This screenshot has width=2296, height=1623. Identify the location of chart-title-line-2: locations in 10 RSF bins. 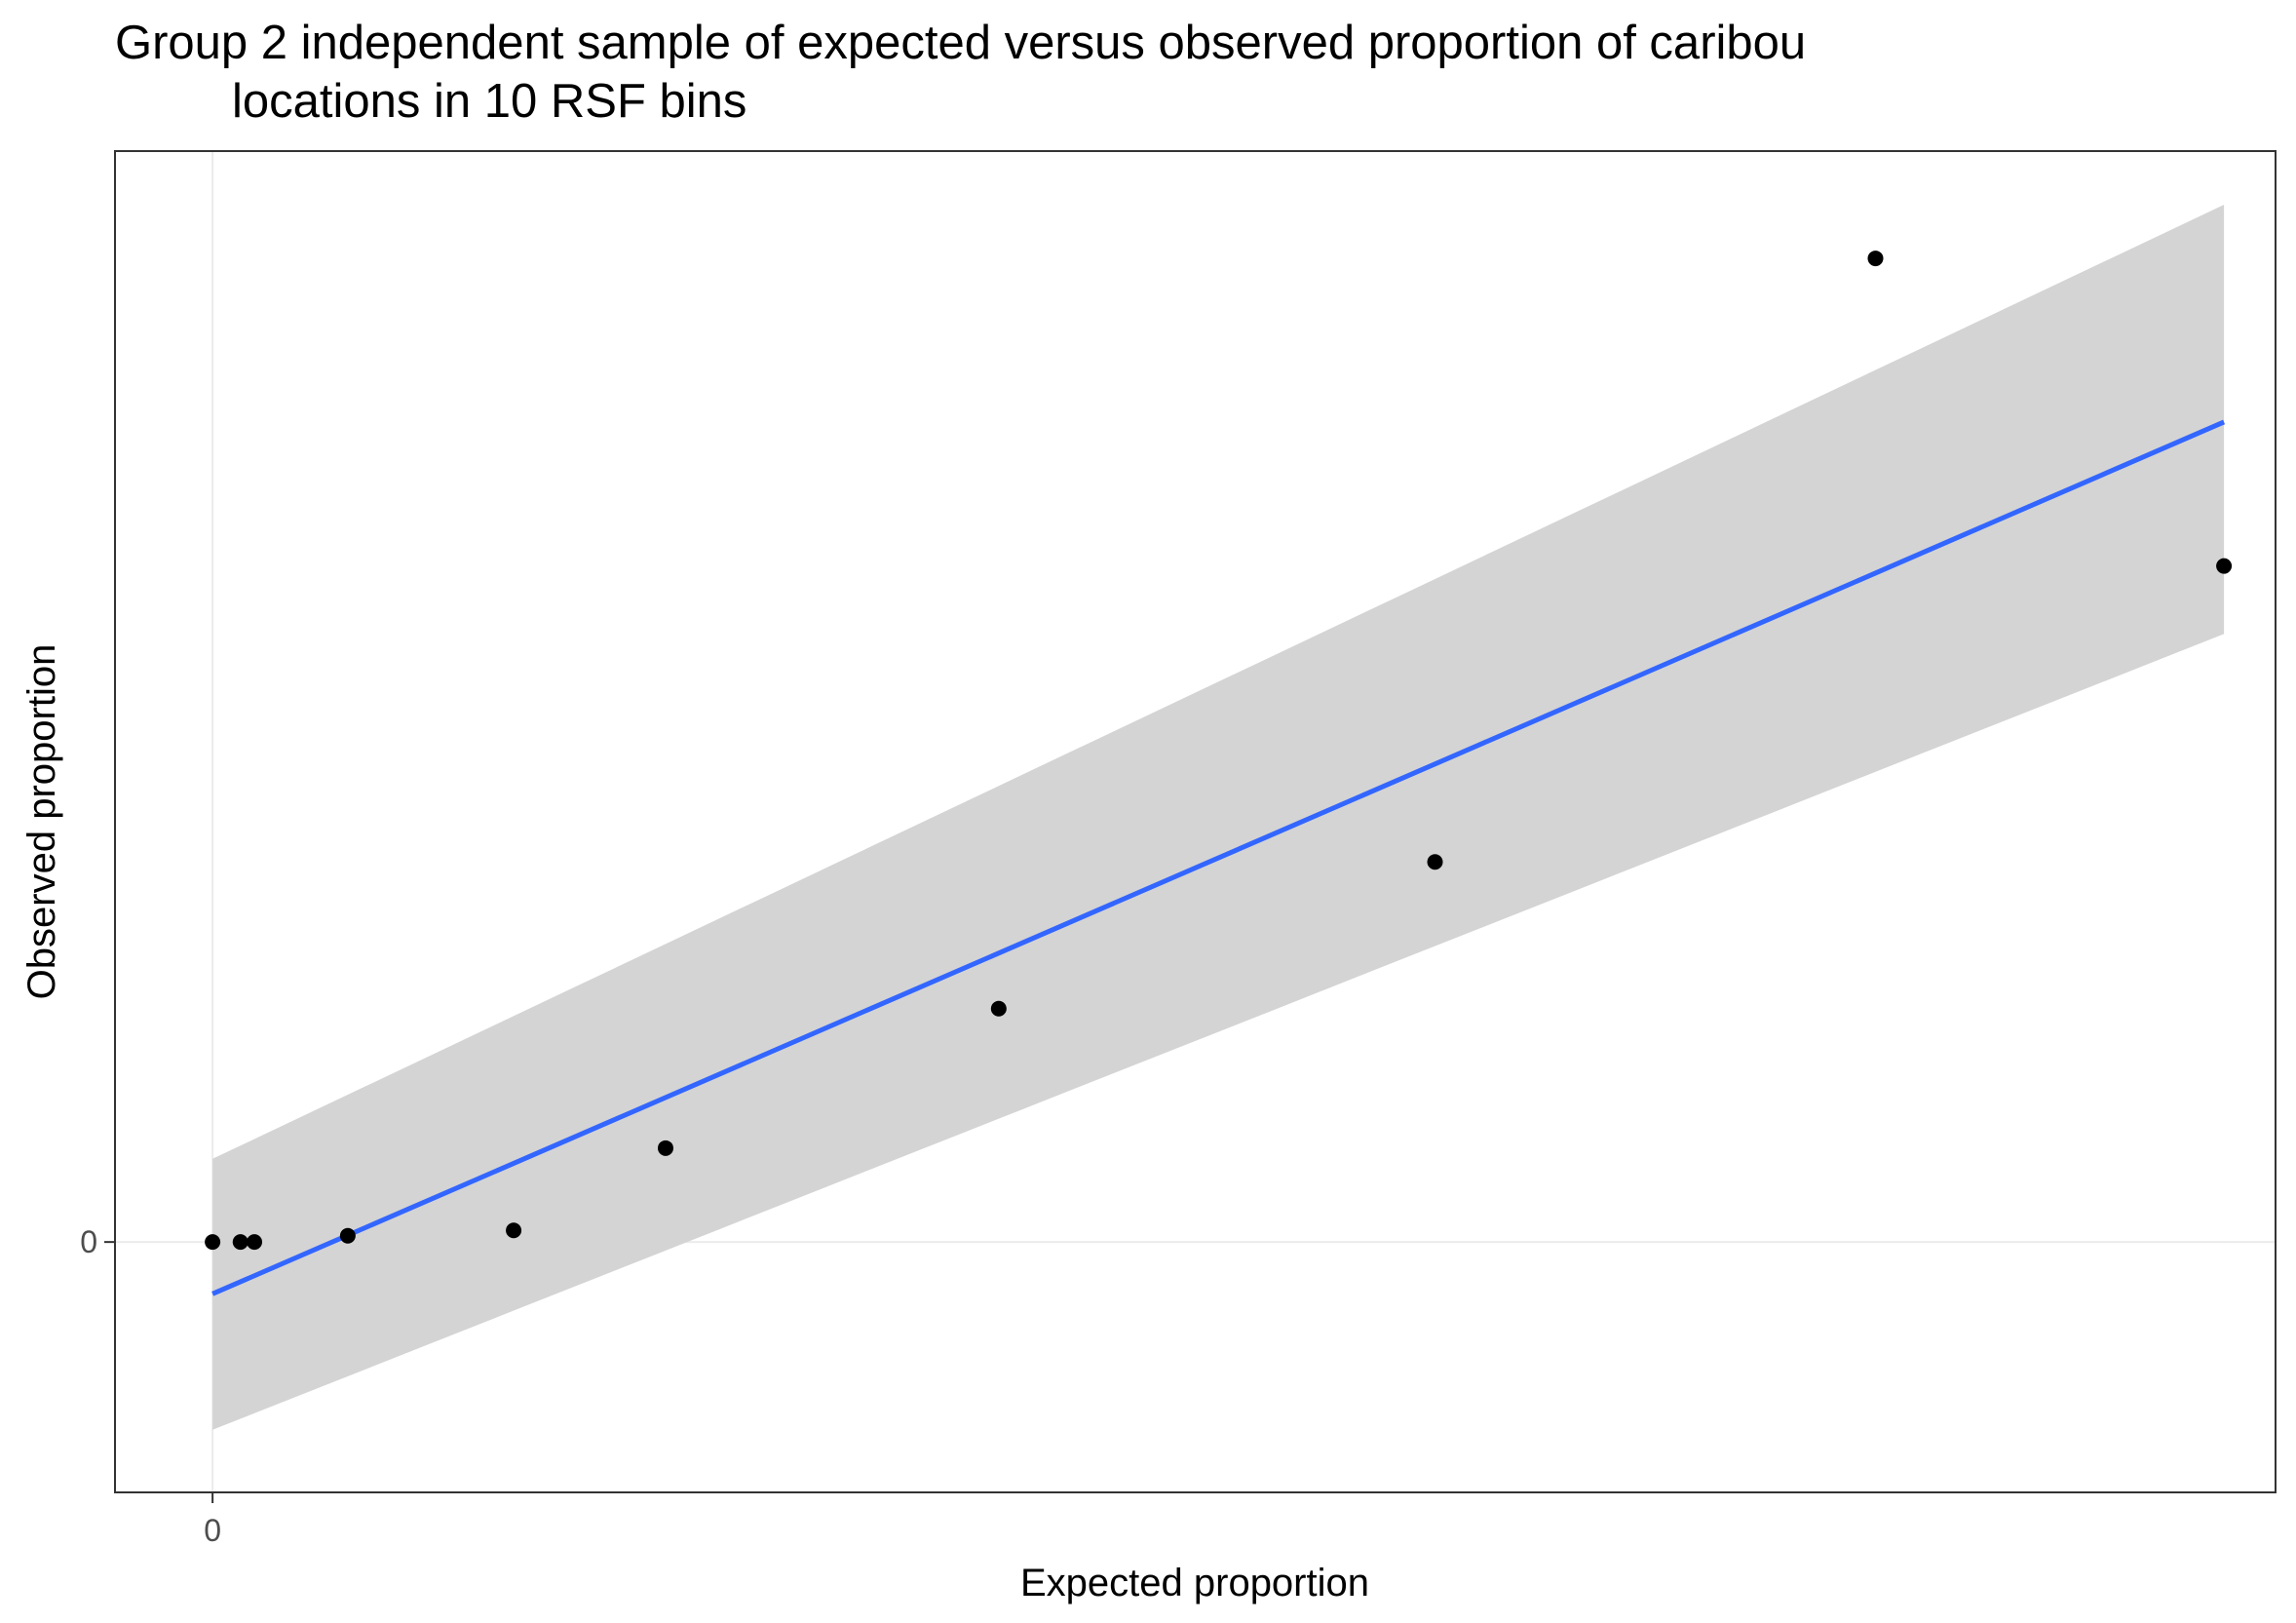
(489, 102).